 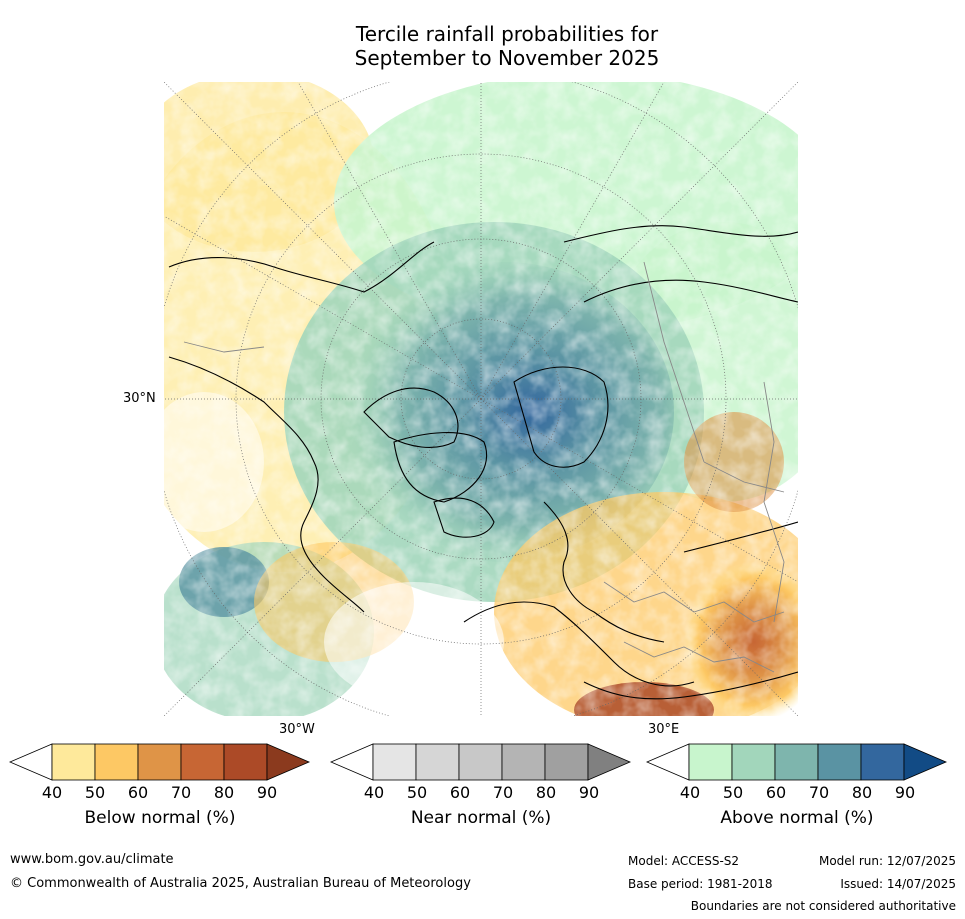 I want to click on below-normal-colorbar, so click(x=159, y=762).